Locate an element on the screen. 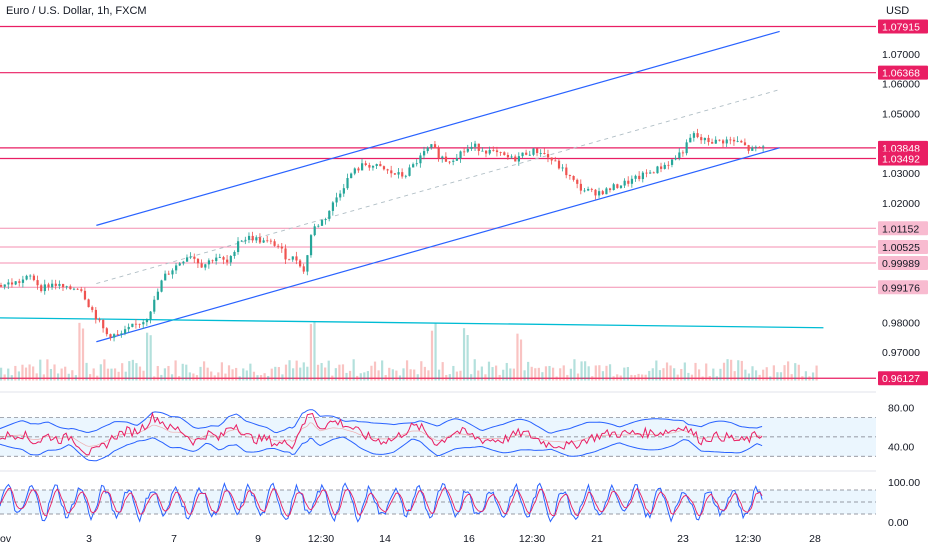 The width and height of the screenshot is (932, 550). price-badge-label: 0.99176 is located at coordinates (901, 288).